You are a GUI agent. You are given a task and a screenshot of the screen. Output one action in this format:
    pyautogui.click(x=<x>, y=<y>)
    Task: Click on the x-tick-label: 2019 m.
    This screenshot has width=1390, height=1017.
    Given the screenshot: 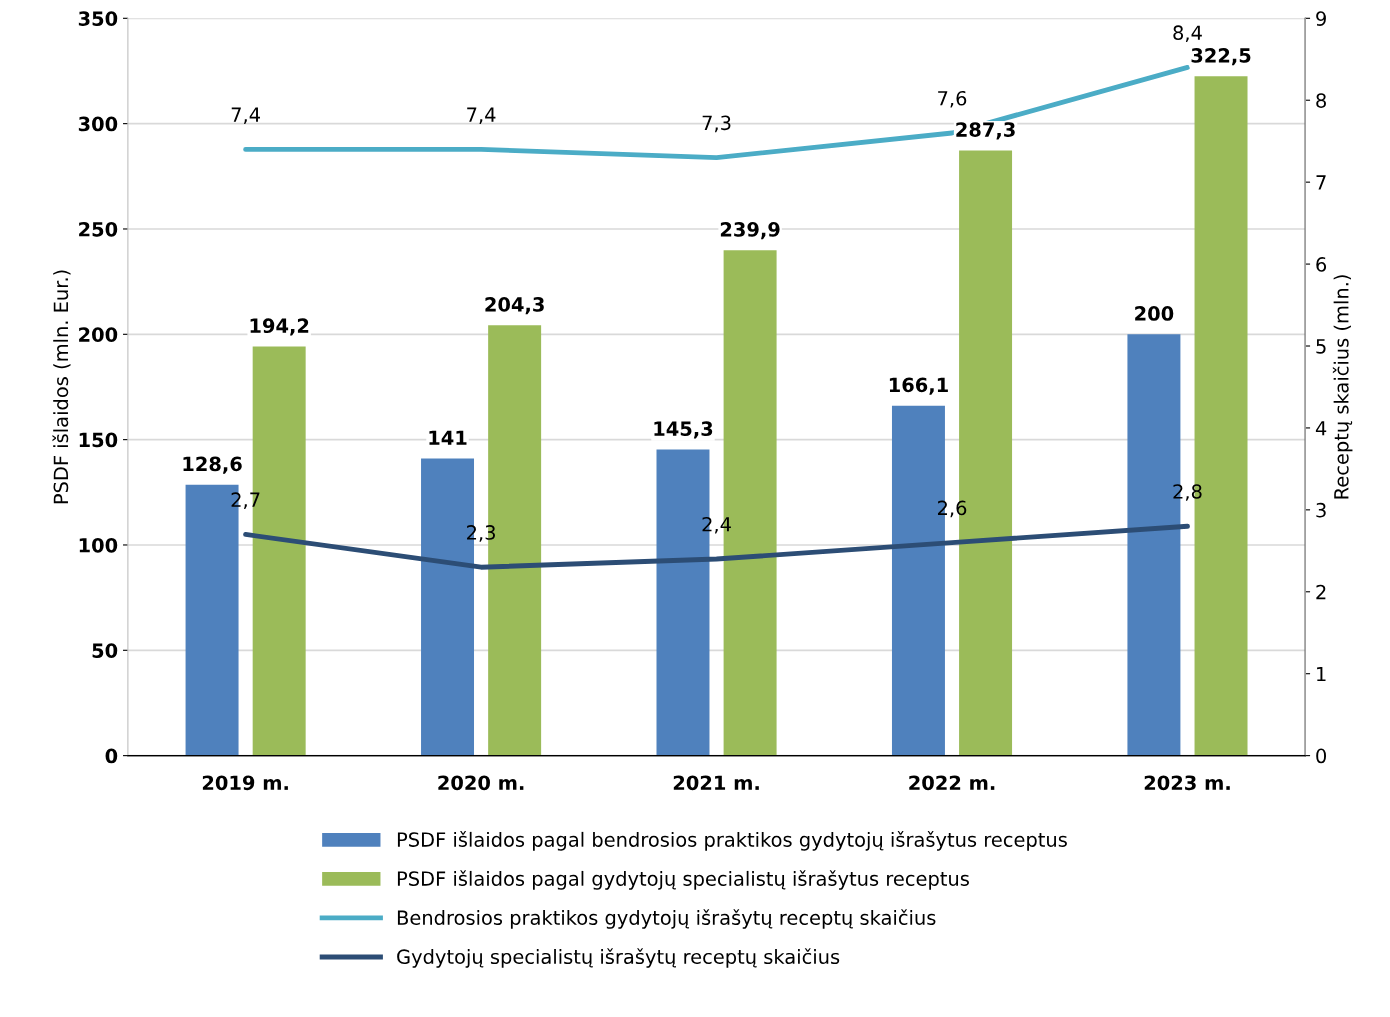 What is the action you would take?
    pyautogui.click(x=245, y=783)
    